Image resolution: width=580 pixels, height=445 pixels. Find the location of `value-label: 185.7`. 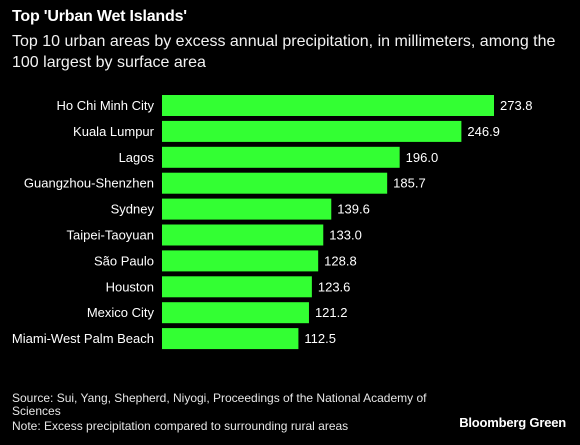

value-label: 185.7 is located at coordinates (409, 183).